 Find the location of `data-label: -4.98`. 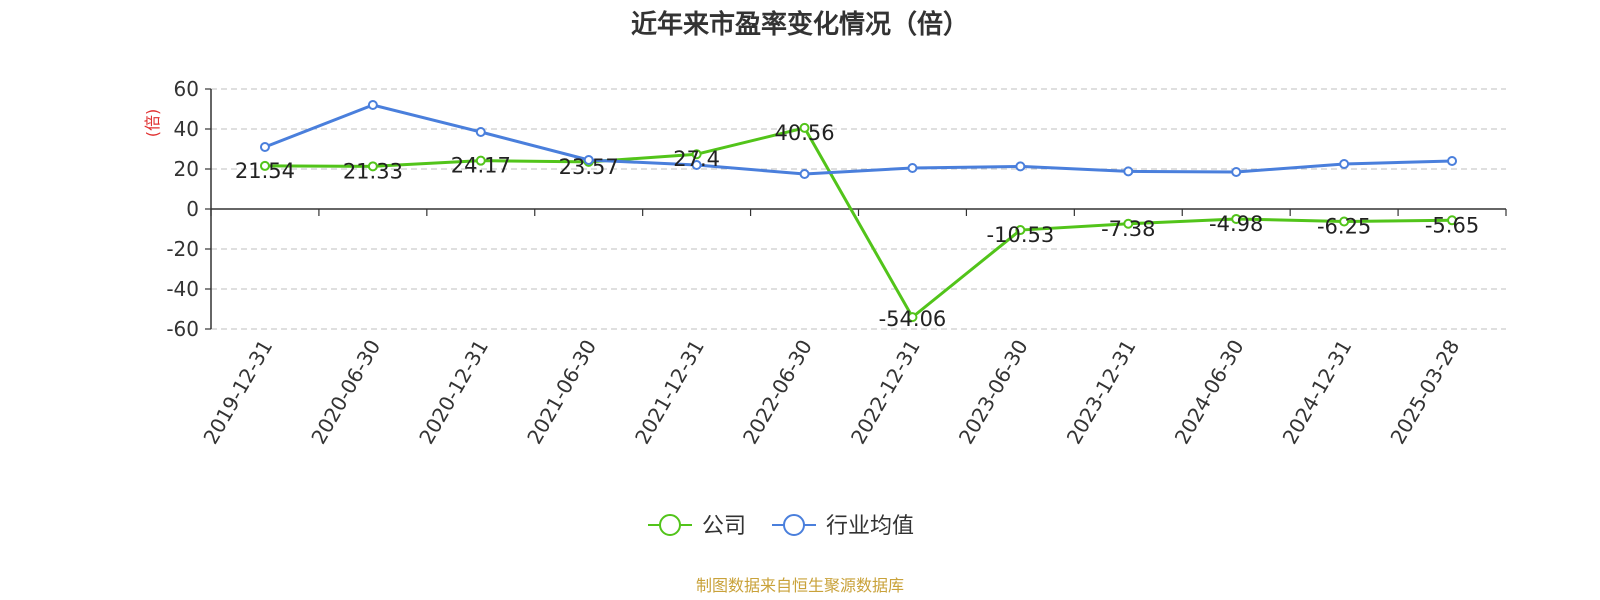

data-label: -4.98 is located at coordinates (1236, 224).